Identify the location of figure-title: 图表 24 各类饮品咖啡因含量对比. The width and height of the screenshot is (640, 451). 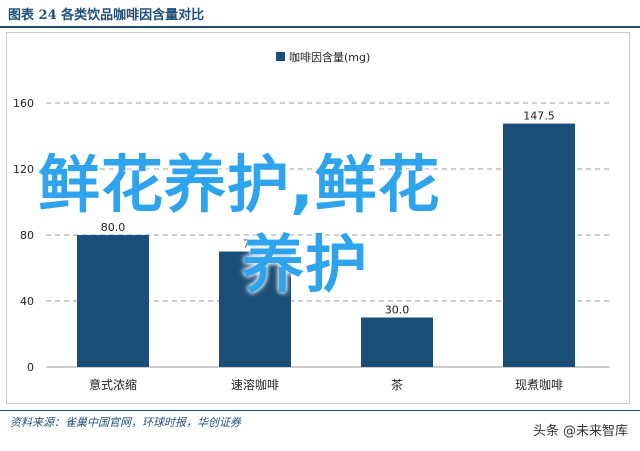
(106, 15).